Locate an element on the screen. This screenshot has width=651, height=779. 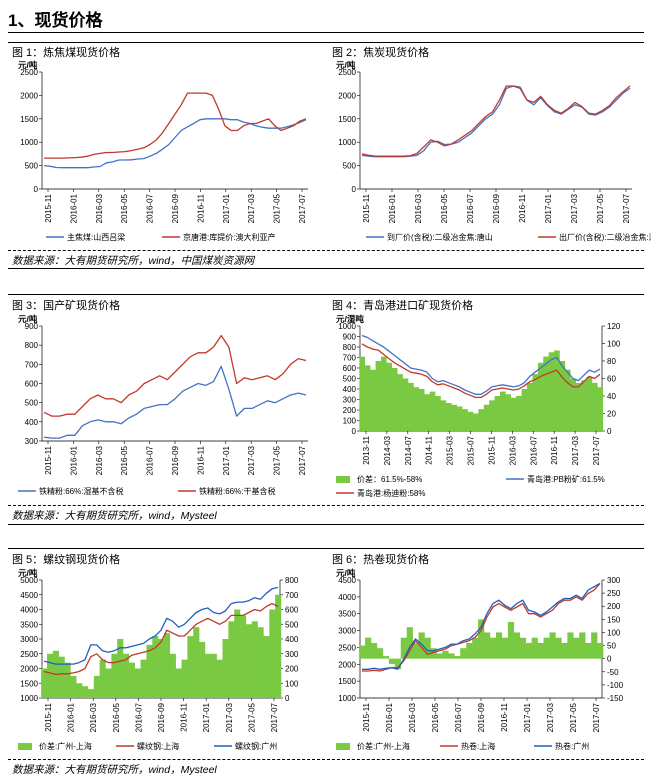
y-unit-label: 元/湿吨 is located at coordinates (350, 319).